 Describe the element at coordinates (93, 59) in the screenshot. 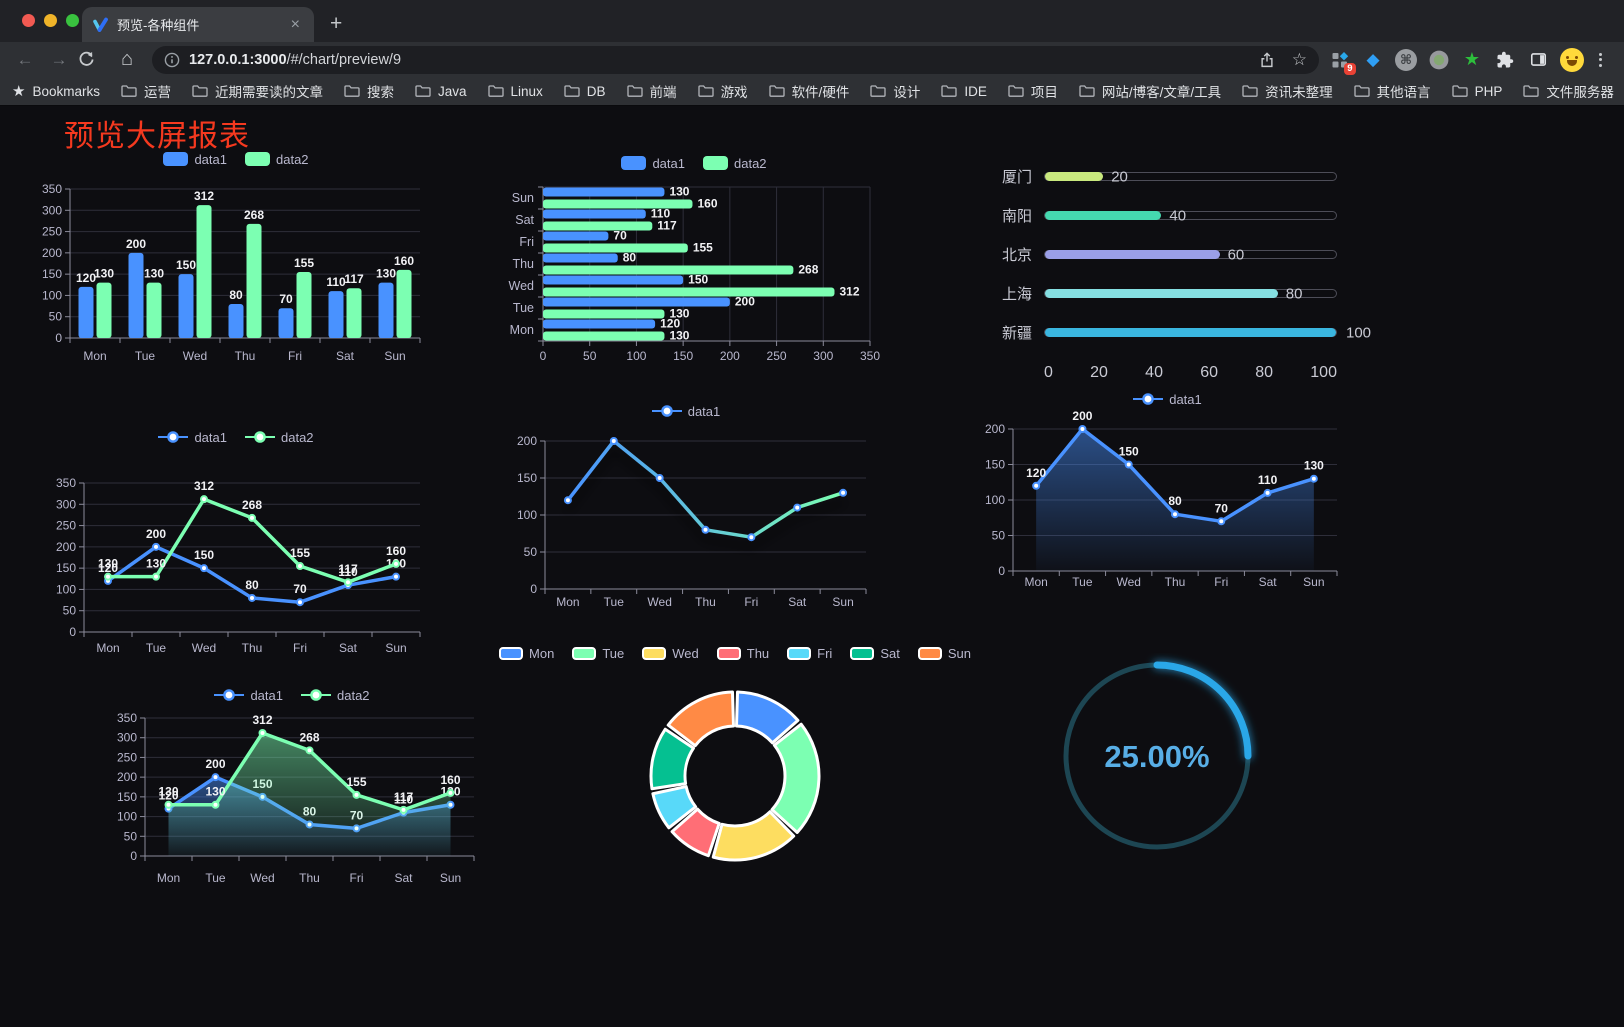

I see `reload-icon` at that location.